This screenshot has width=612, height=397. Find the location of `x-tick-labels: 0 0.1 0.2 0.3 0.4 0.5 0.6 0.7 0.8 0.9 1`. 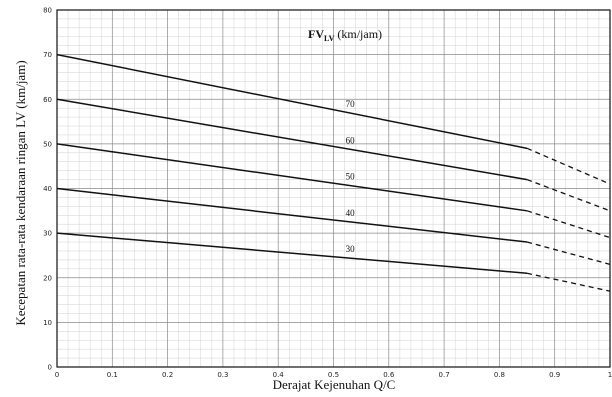

x-tick-labels: 0 0.1 0.2 0.3 0.4 0.5 0.6 0.7 0.8 0.9 1 is located at coordinates (333, 375).